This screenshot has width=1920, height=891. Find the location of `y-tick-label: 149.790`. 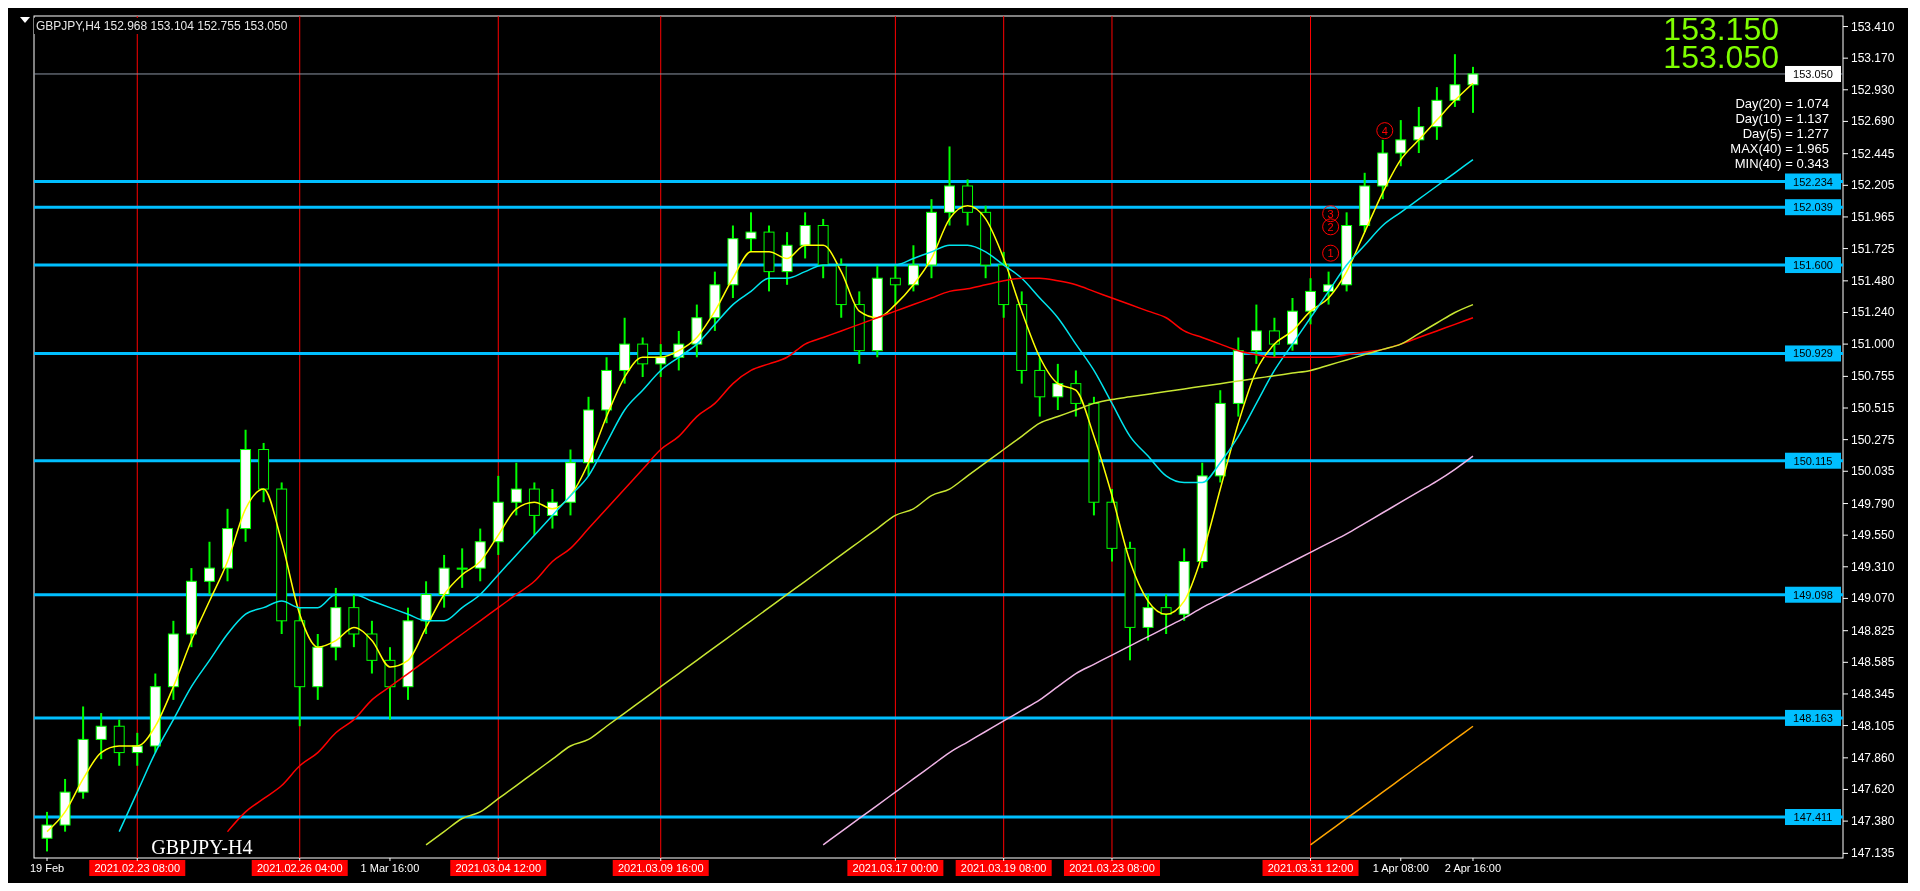

y-tick-label: 149.790 is located at coordinates (1873, 503).